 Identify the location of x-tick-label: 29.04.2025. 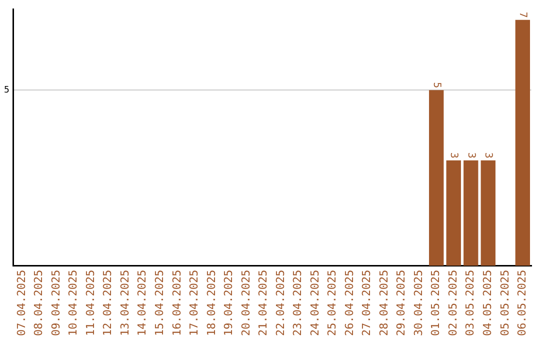
(401, 303).